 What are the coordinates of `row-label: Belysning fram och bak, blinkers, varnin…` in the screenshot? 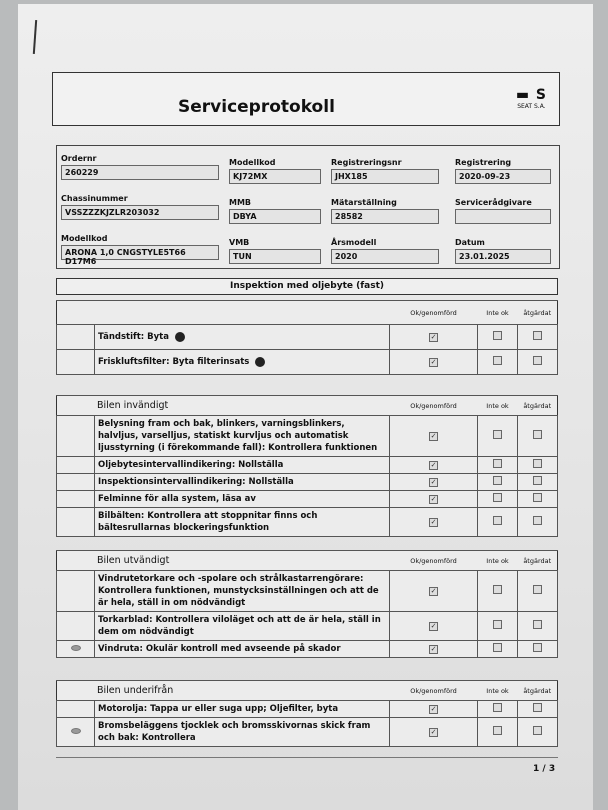 It's located at (238, 436).